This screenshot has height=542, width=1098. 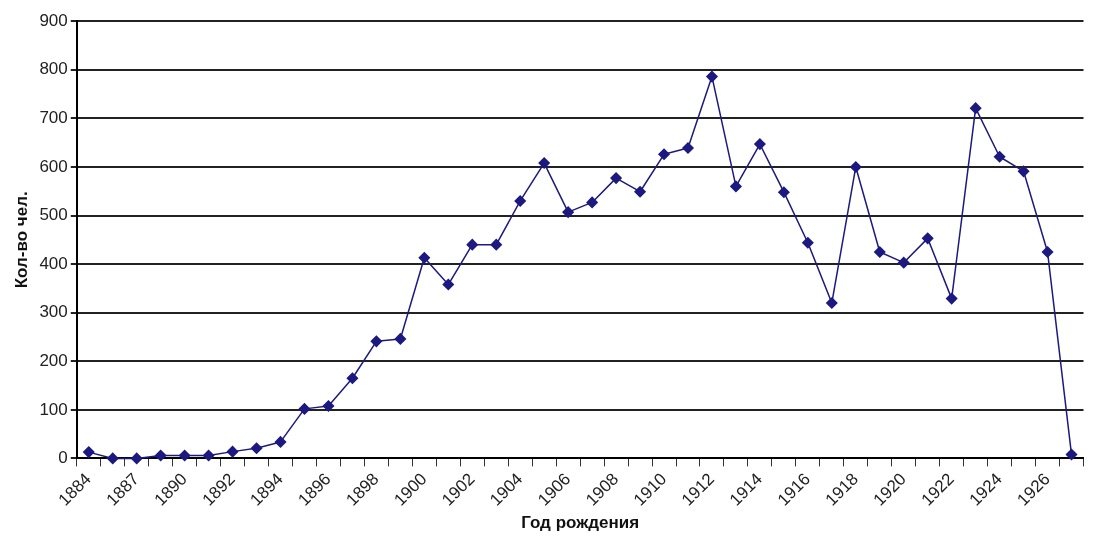 What do you see at coordinates (53, 263) in the screenshot?
I see `y-tick-label: 400` at bounding box center [53, 263].